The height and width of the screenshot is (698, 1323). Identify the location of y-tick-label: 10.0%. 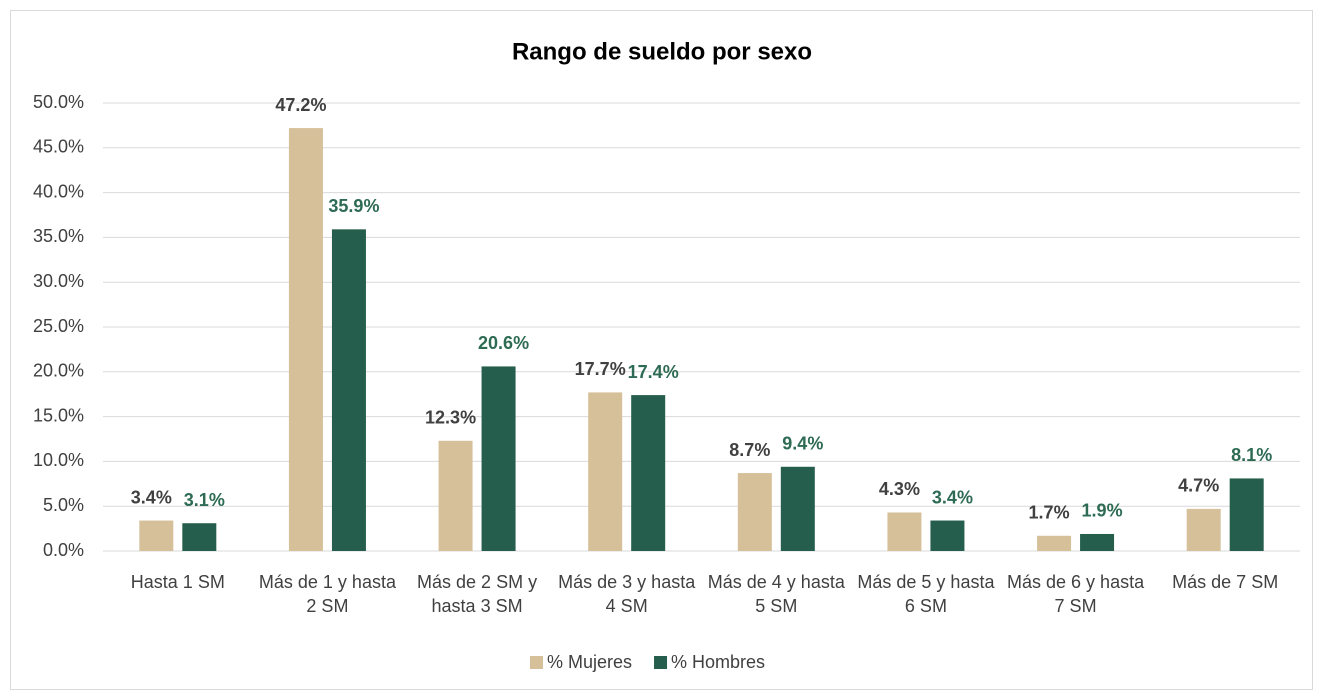
(58, 460).